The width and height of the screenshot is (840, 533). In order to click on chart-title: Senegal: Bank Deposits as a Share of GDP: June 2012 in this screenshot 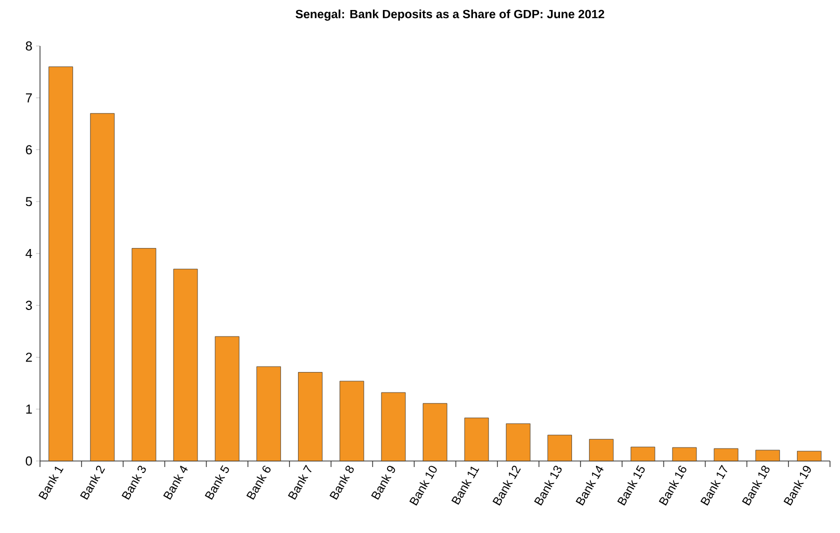, I will do `click(450, 15)`.